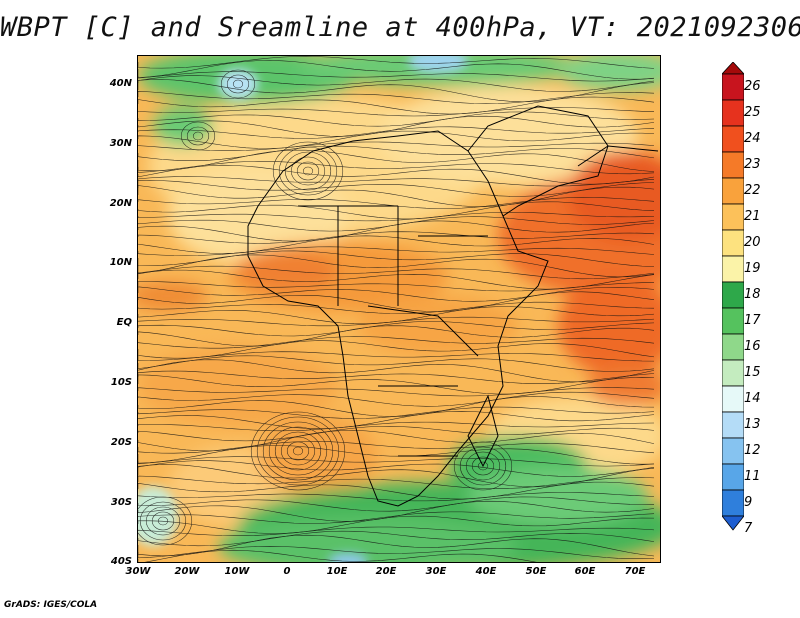 The width and height of the screenshot is (800, 618). What do you see at coordinates (120, 203) in the screenshot?
I see `lat-label: 20N` at bounding box center [120, 203].